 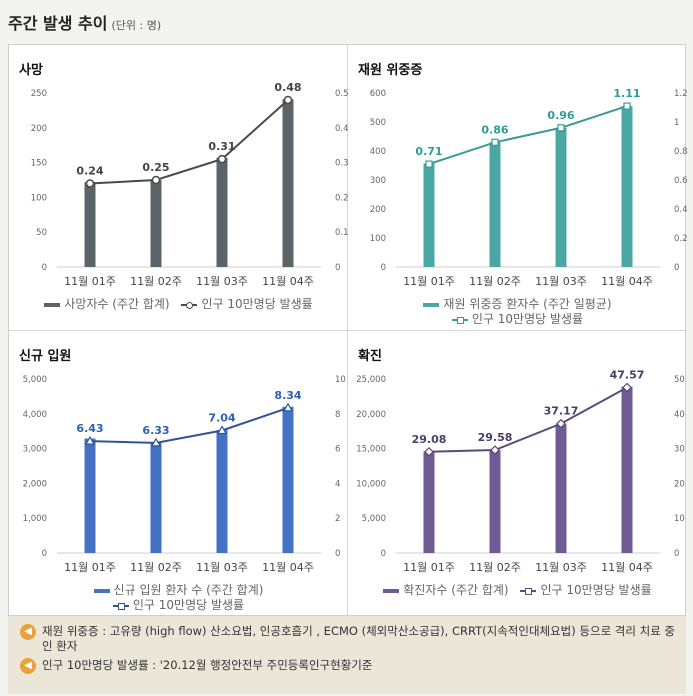 I want to click on data-label: 47.57, so click(x=627, y=374).